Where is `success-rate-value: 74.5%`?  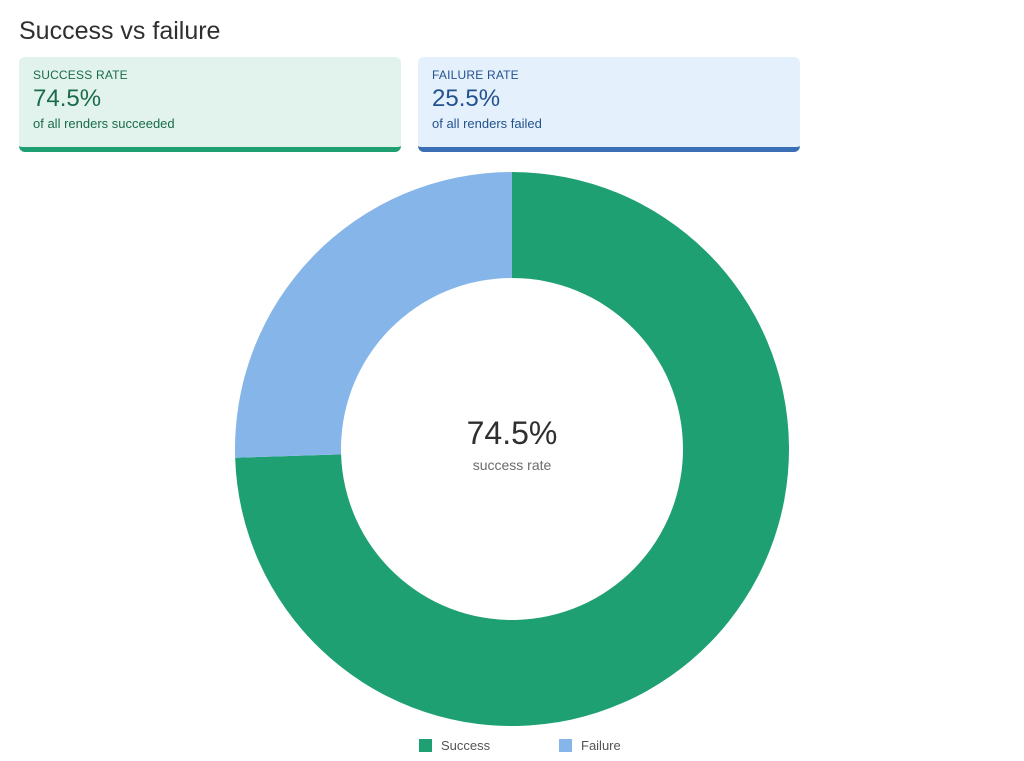
success-rate-value: 74.5% is located at coordinates (67, 98).